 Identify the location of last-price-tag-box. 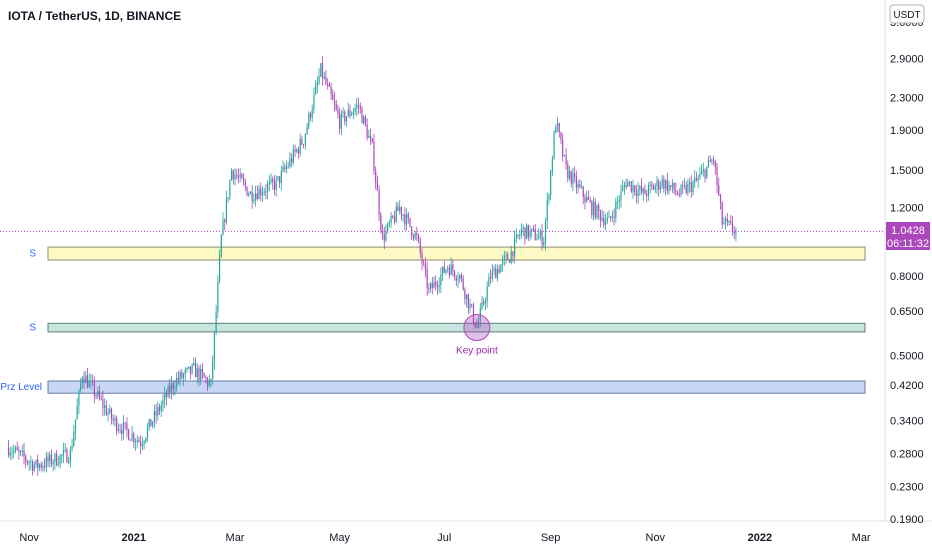
(908, 236).